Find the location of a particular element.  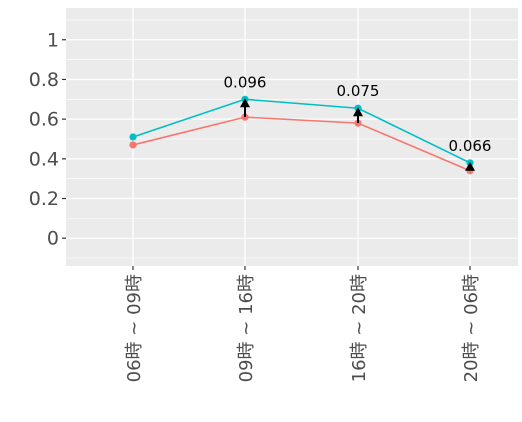

y-tick-label: 0.8 is located at coordinates (44, 80).